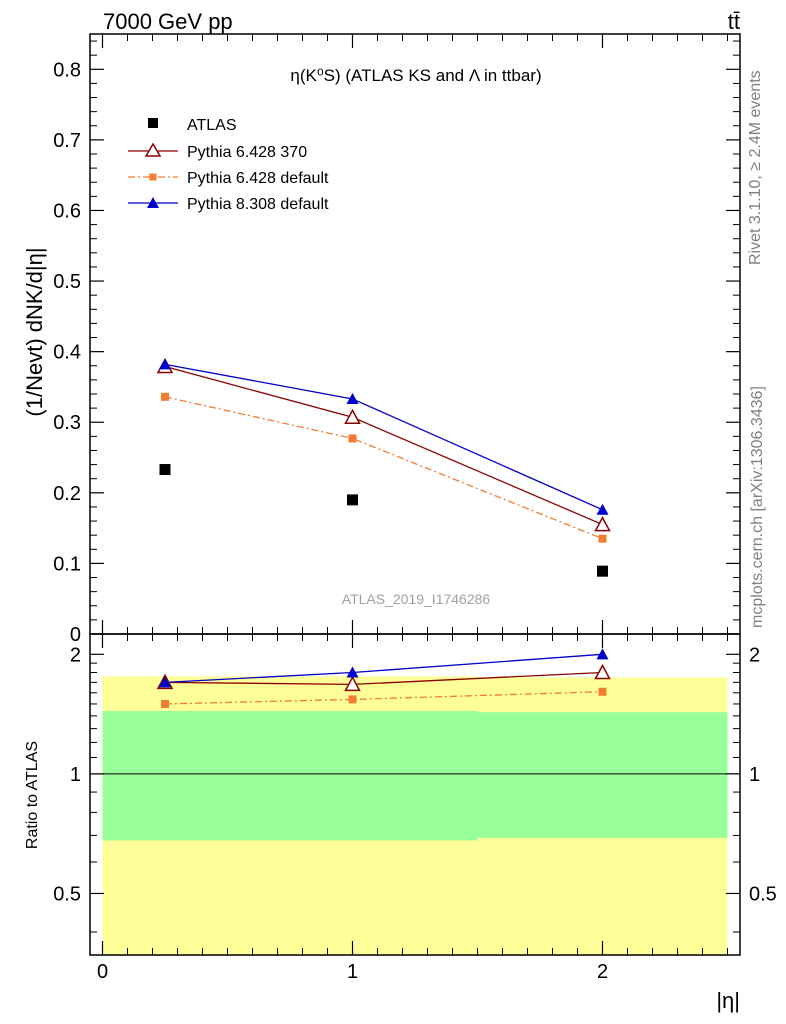 This screenshot has height=1024, width=786. Describe the element at coordinates (153, 202) in the screenshot. I see `legend-marker-pythia8-default` at that location.